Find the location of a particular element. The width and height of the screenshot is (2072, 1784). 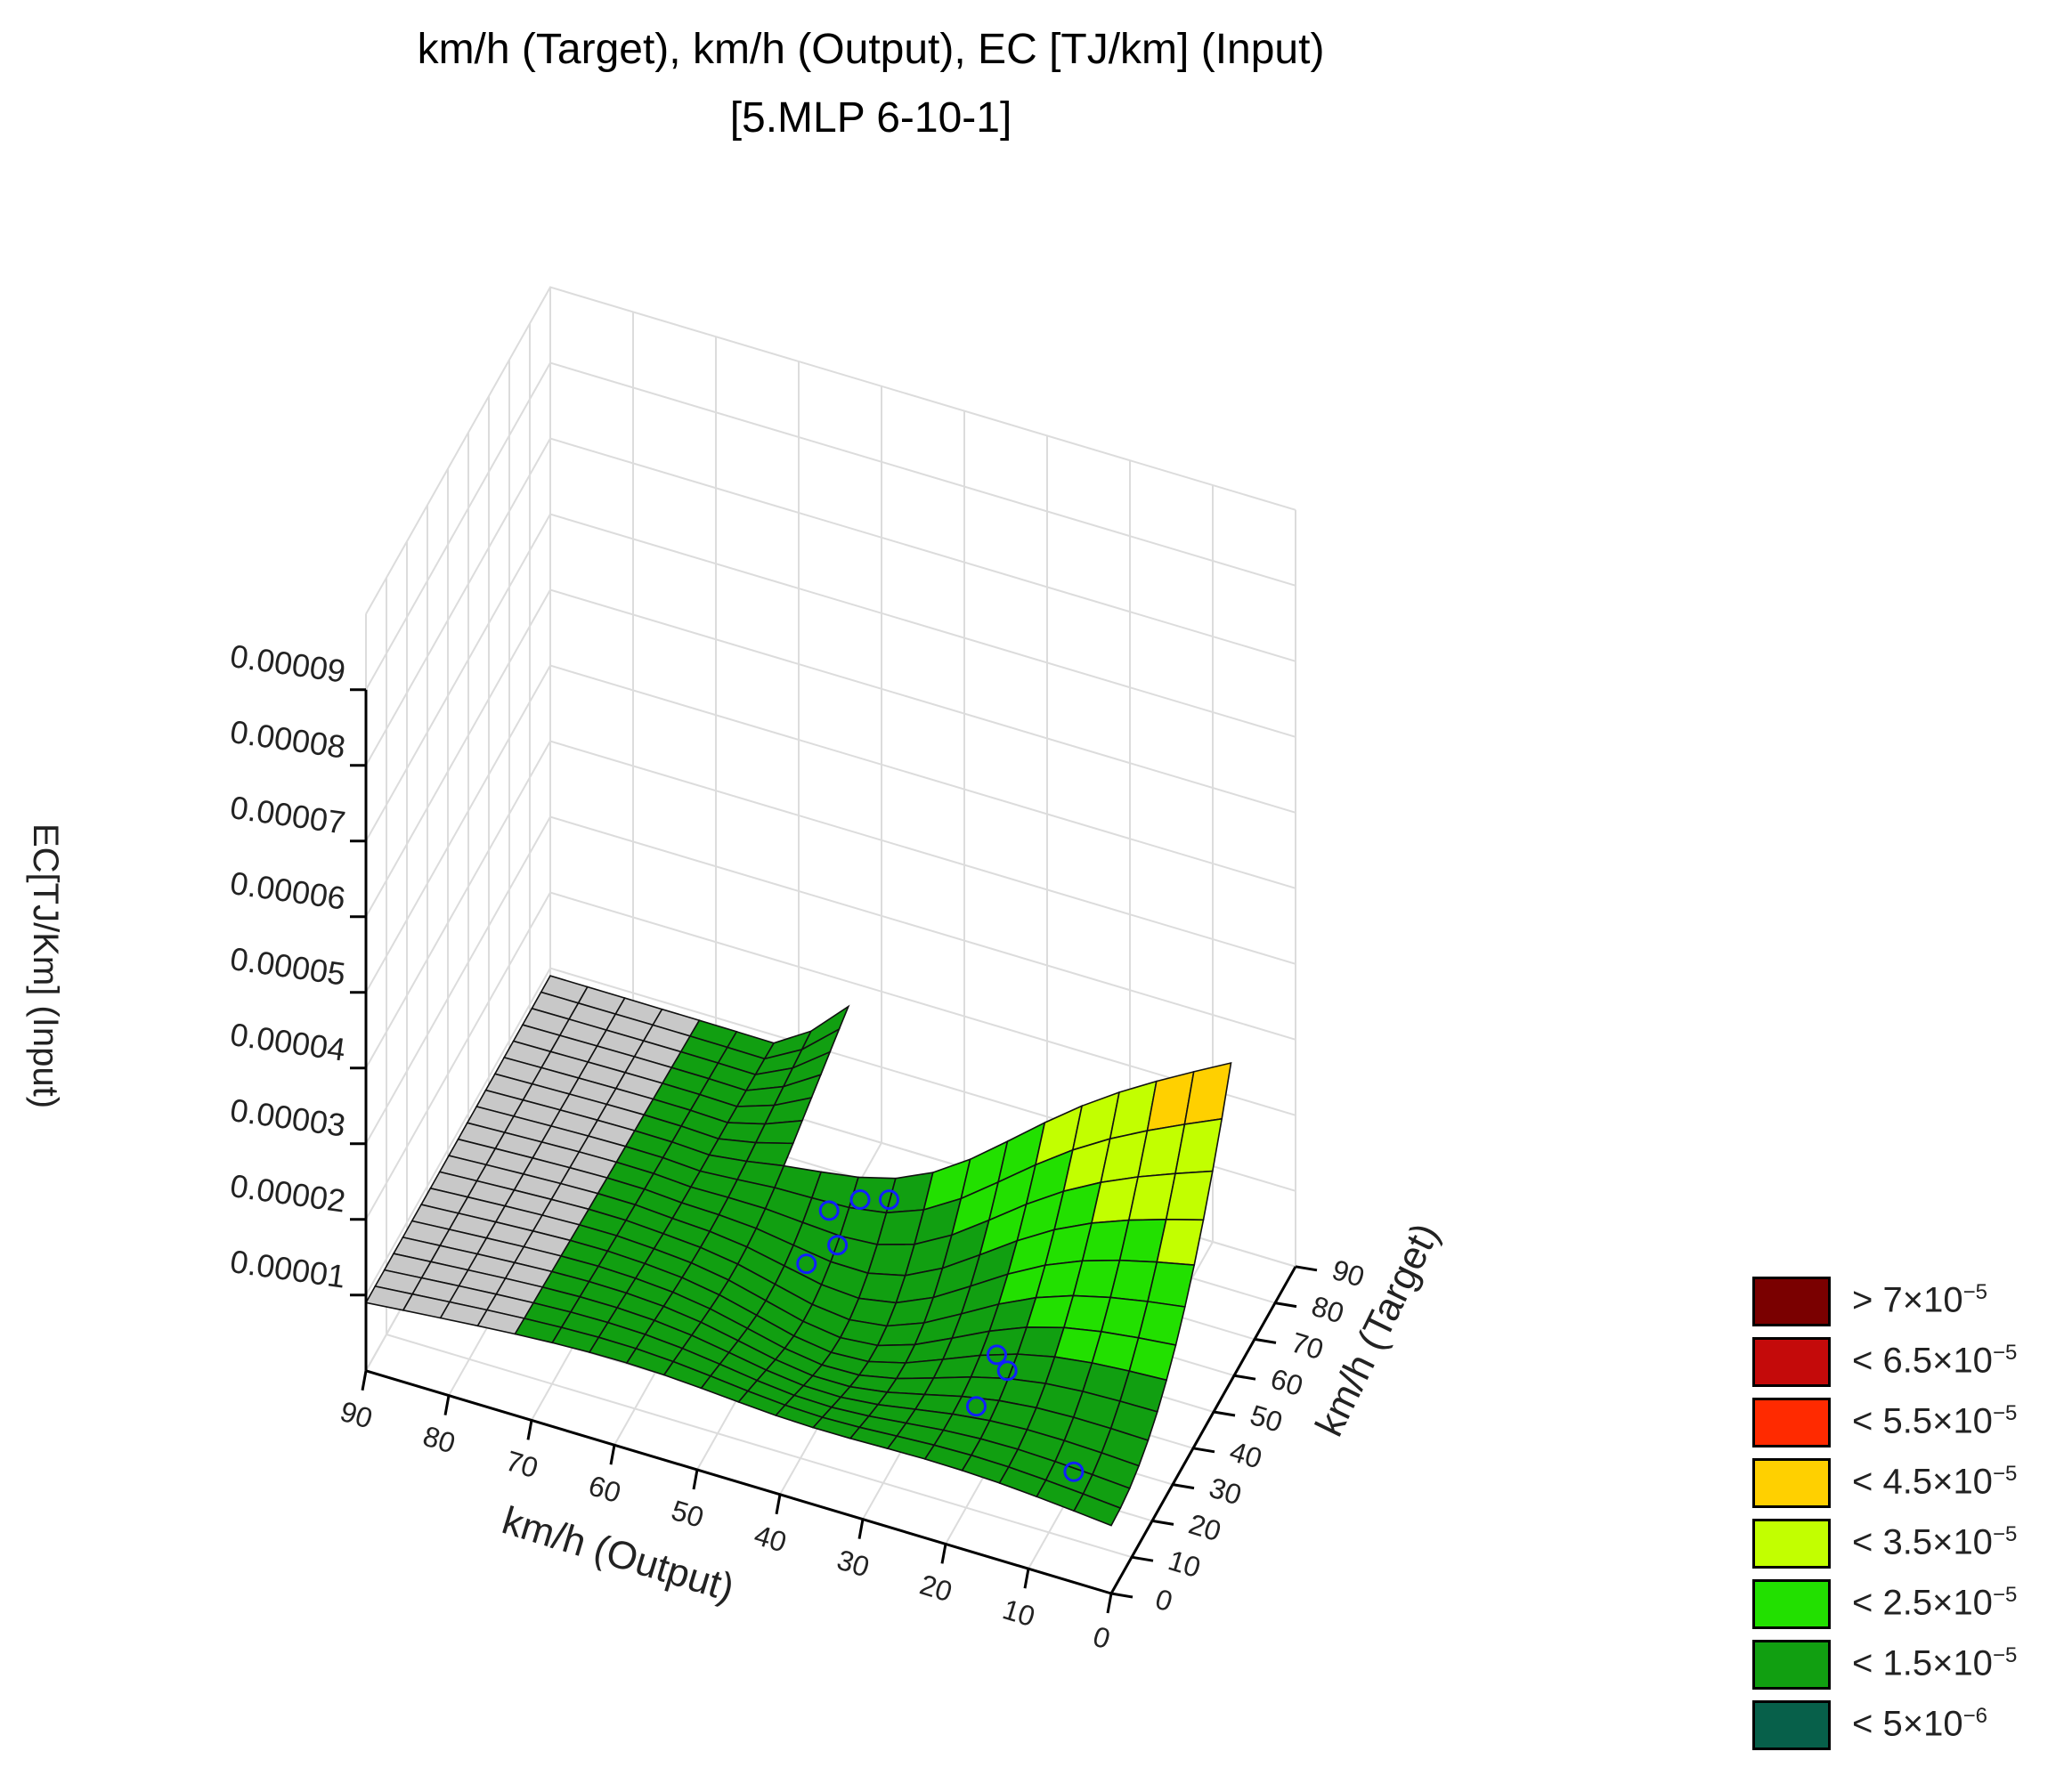

x-axis-line is located at coordinates (738, 1482).